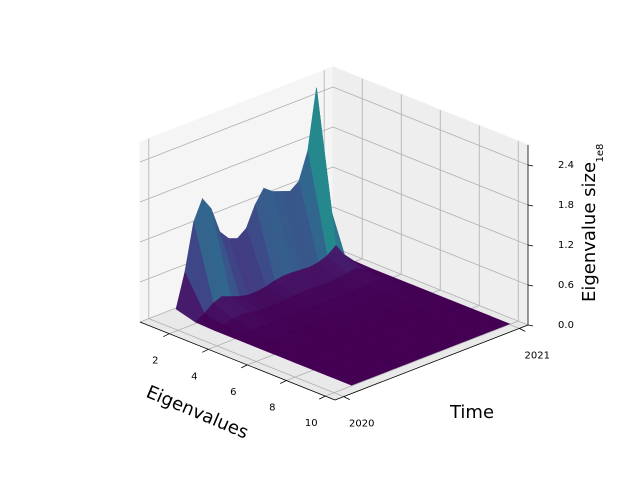 This screenshot has height=484, width=640. Describe the element at coordinates (600, 153) in the screenshot. I see `z-offset-label: 1e8` at that location.